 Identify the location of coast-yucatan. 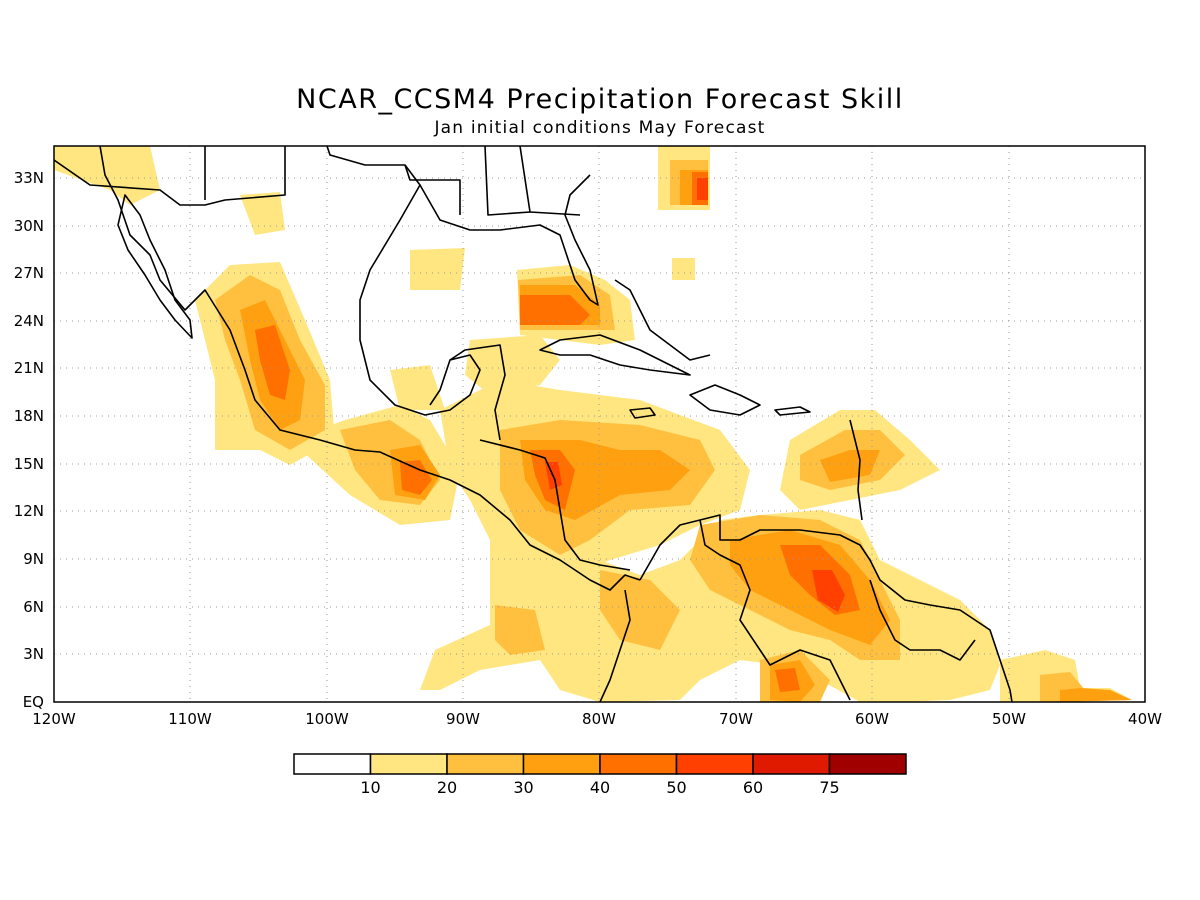
(477, 392).